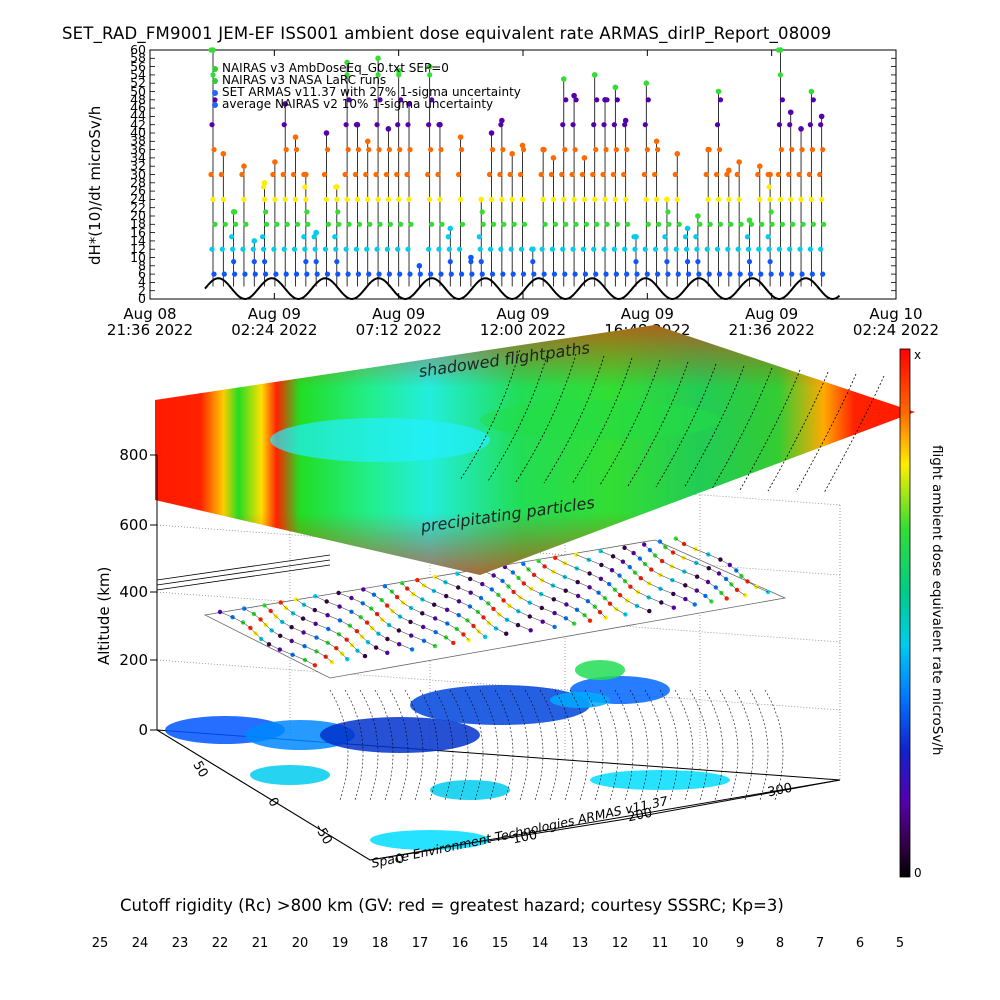 The height and width of the screenshot is (1000, 1000). What do you see at coordinates (142, 290) in the screenshot?
I see `y-tick-label: 2` at bounding box center [142, 290].